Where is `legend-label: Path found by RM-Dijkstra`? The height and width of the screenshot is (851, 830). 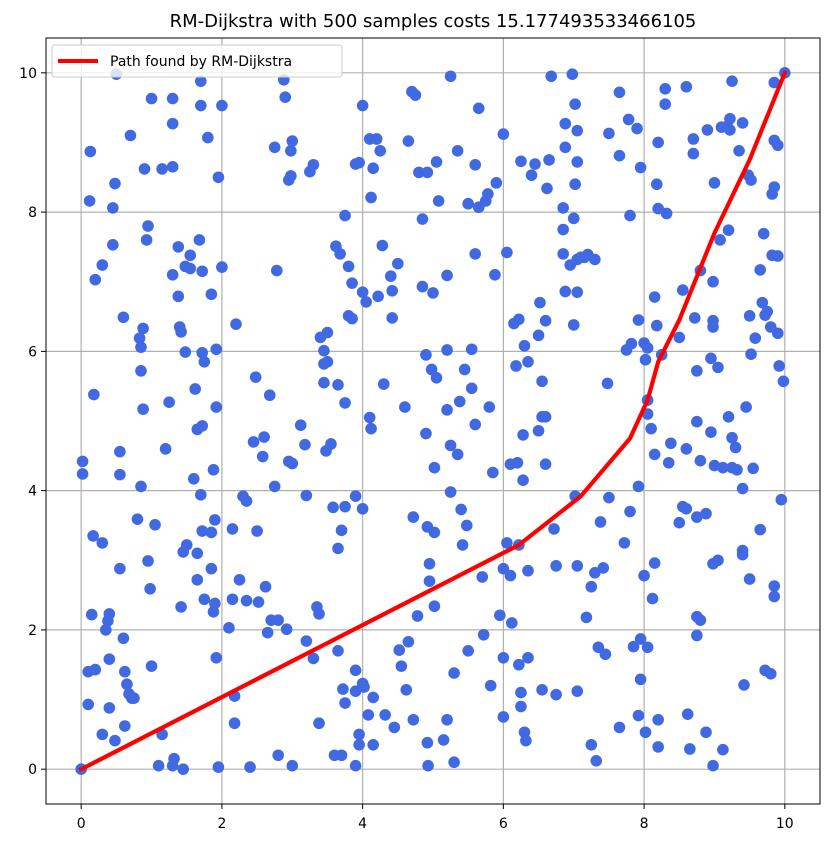 legend-label: Path found by RM-Dijkstra is located at coordinates (201, 62).